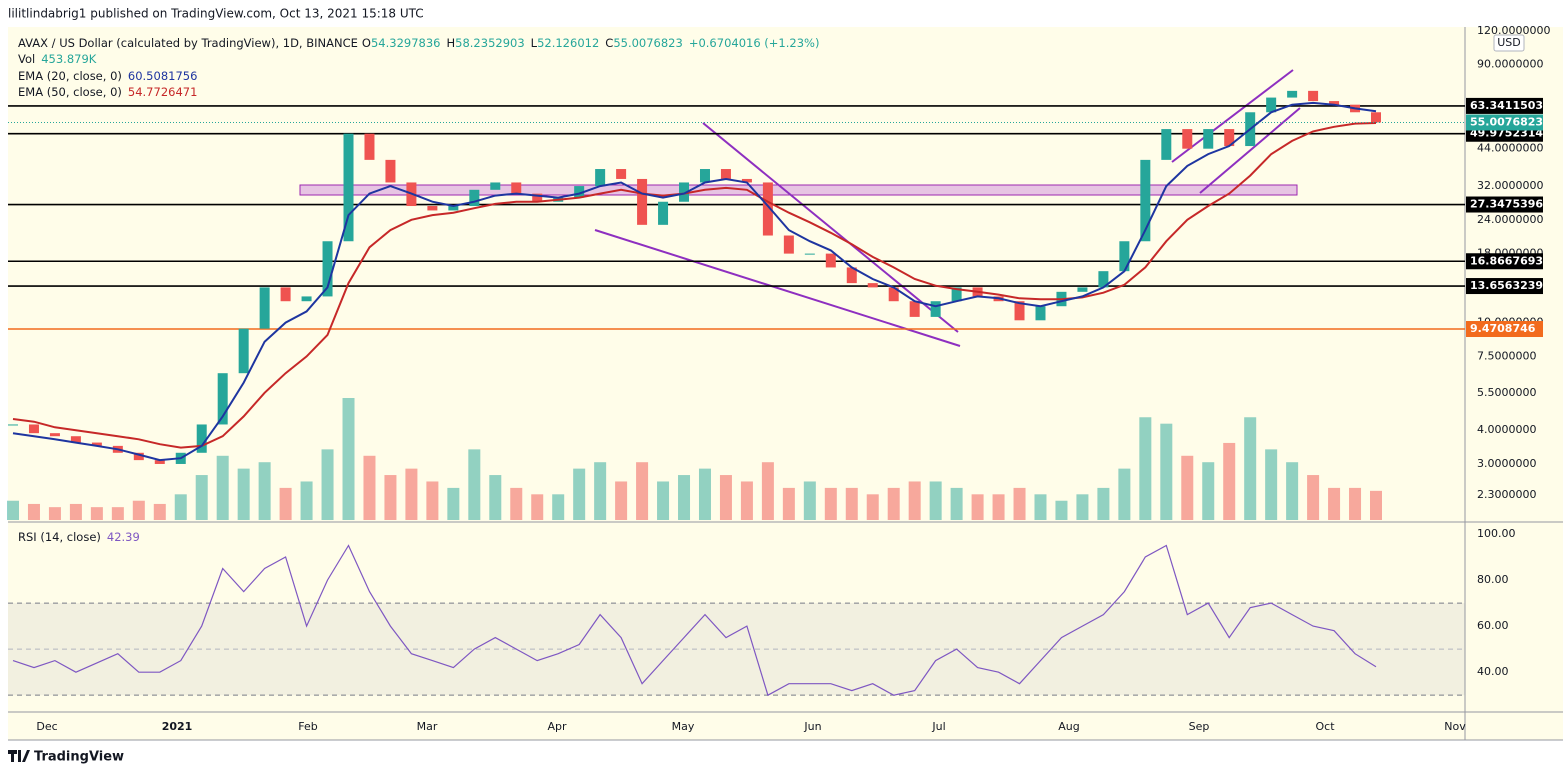 This screenshot has width=1563, height=775. What do you see at coordinates (59, 537) in the screenshot?
I see `rsi-title: RSI (14, close)` at bounding box center [59, 537].